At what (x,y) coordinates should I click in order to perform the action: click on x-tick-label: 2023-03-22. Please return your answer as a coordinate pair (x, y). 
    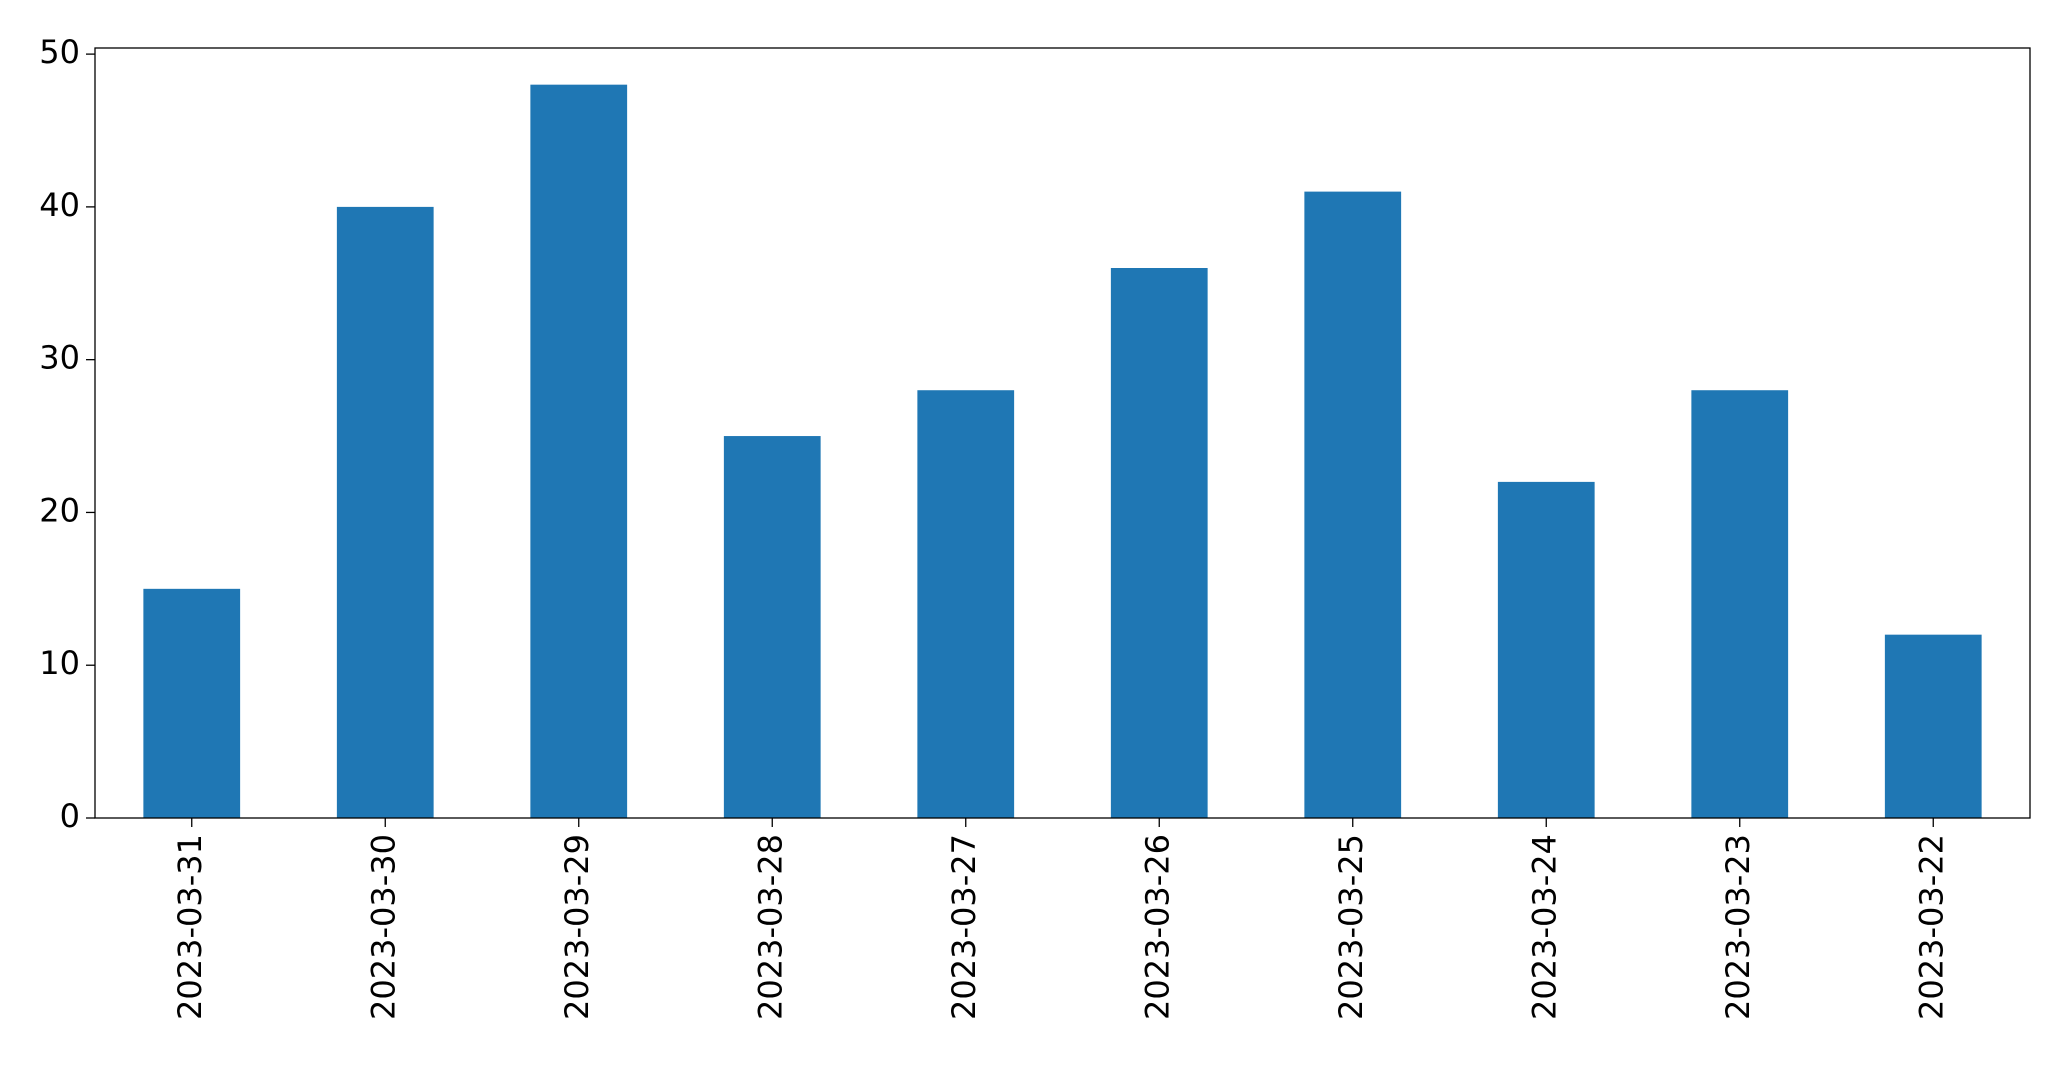
    Looking at the image, I should click on (1931, 927).